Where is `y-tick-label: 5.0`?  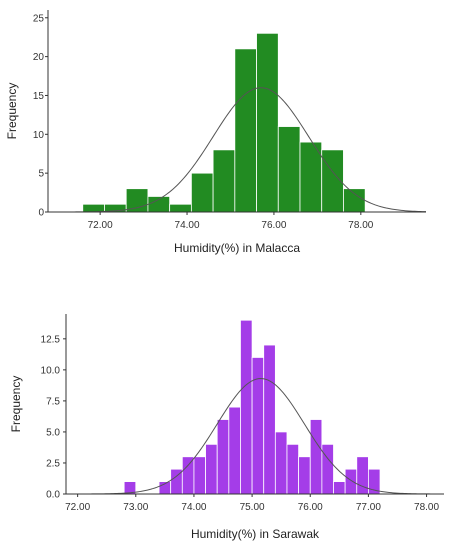
y-tick-label: 5.0 is located at coordinates (53, 432).